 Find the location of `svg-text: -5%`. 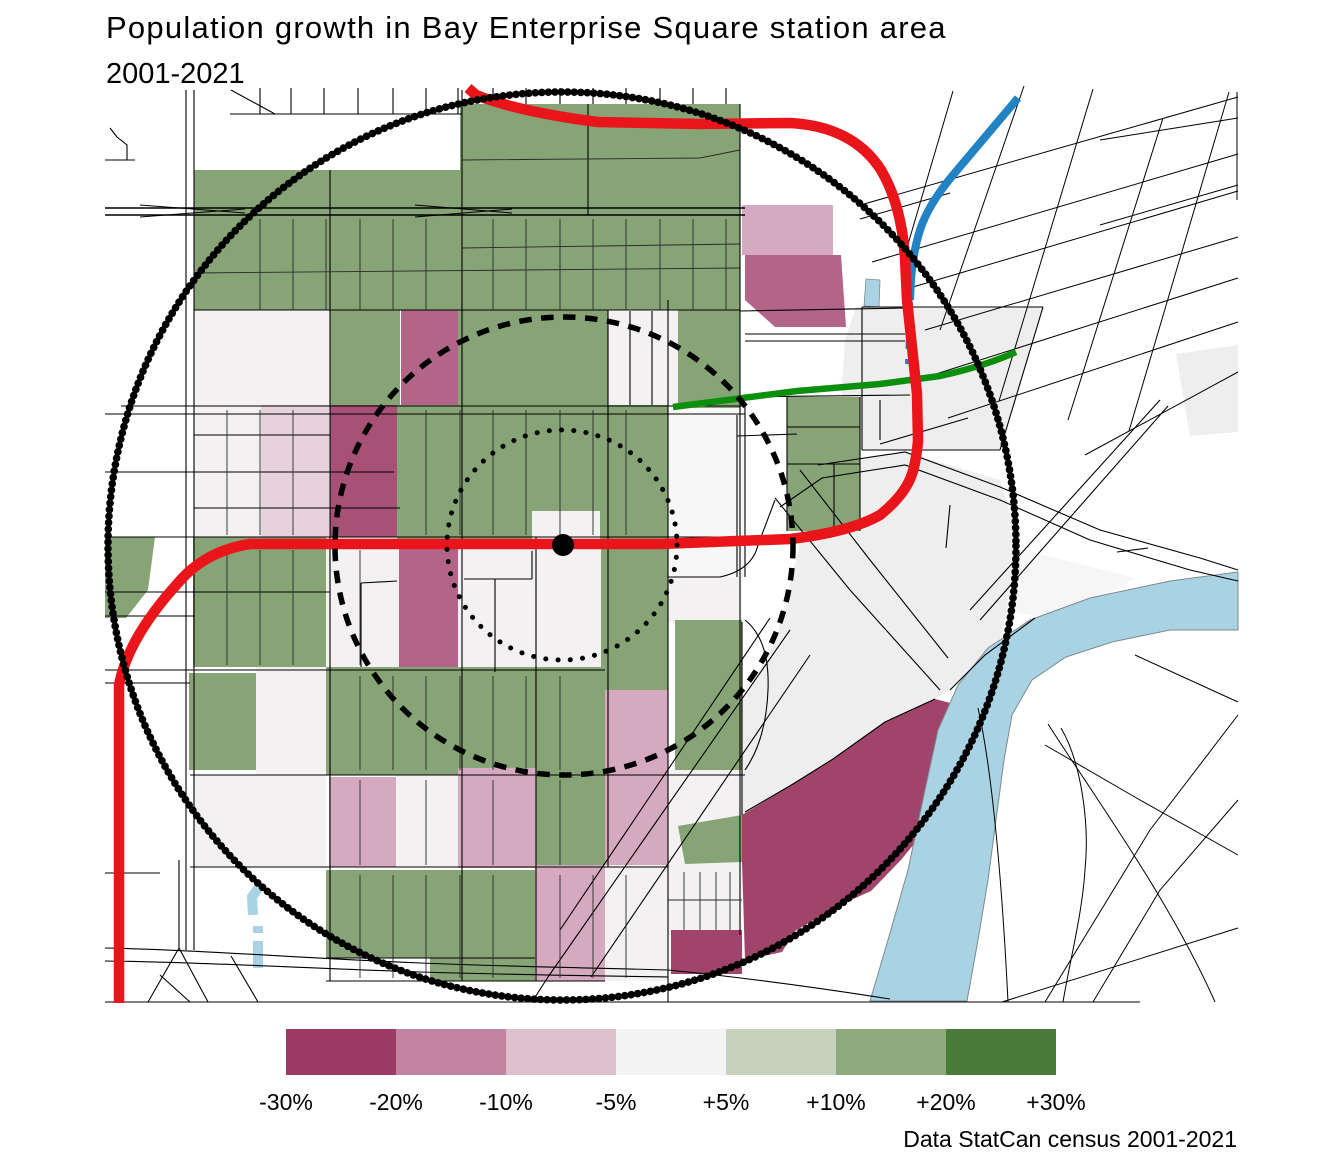

svg-text: -5% is located at coordinates (616, 1102).